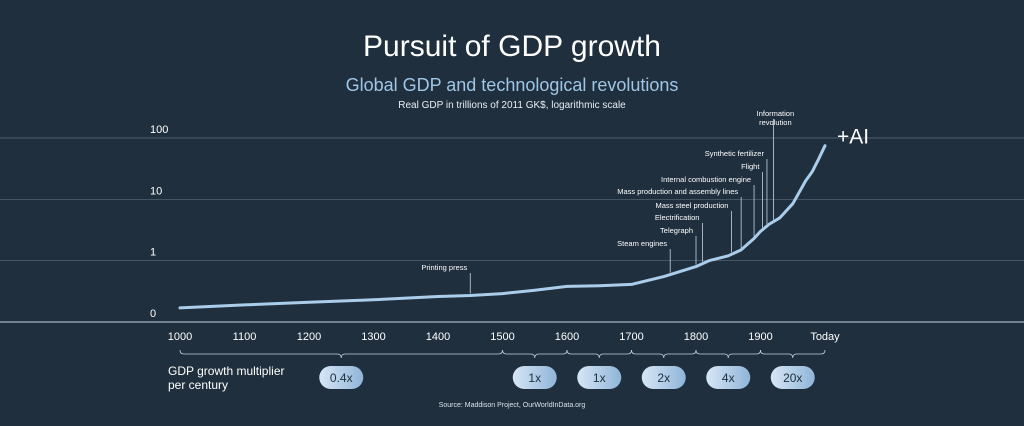 Image resolution: width=1024 pixels, height=426 pixels. What do you see at coordinates (677, 217) in the screenshot?
I see `annotation-label: Electrification` at bounding box center [677, 217].